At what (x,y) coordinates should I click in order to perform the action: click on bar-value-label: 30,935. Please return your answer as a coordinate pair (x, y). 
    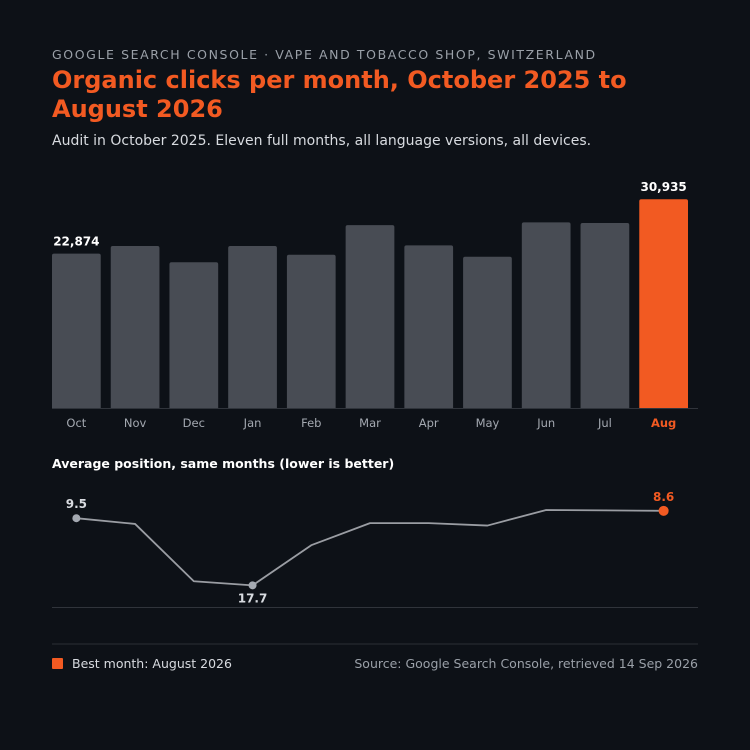
    Looking at the image, I should click on (663, 187).